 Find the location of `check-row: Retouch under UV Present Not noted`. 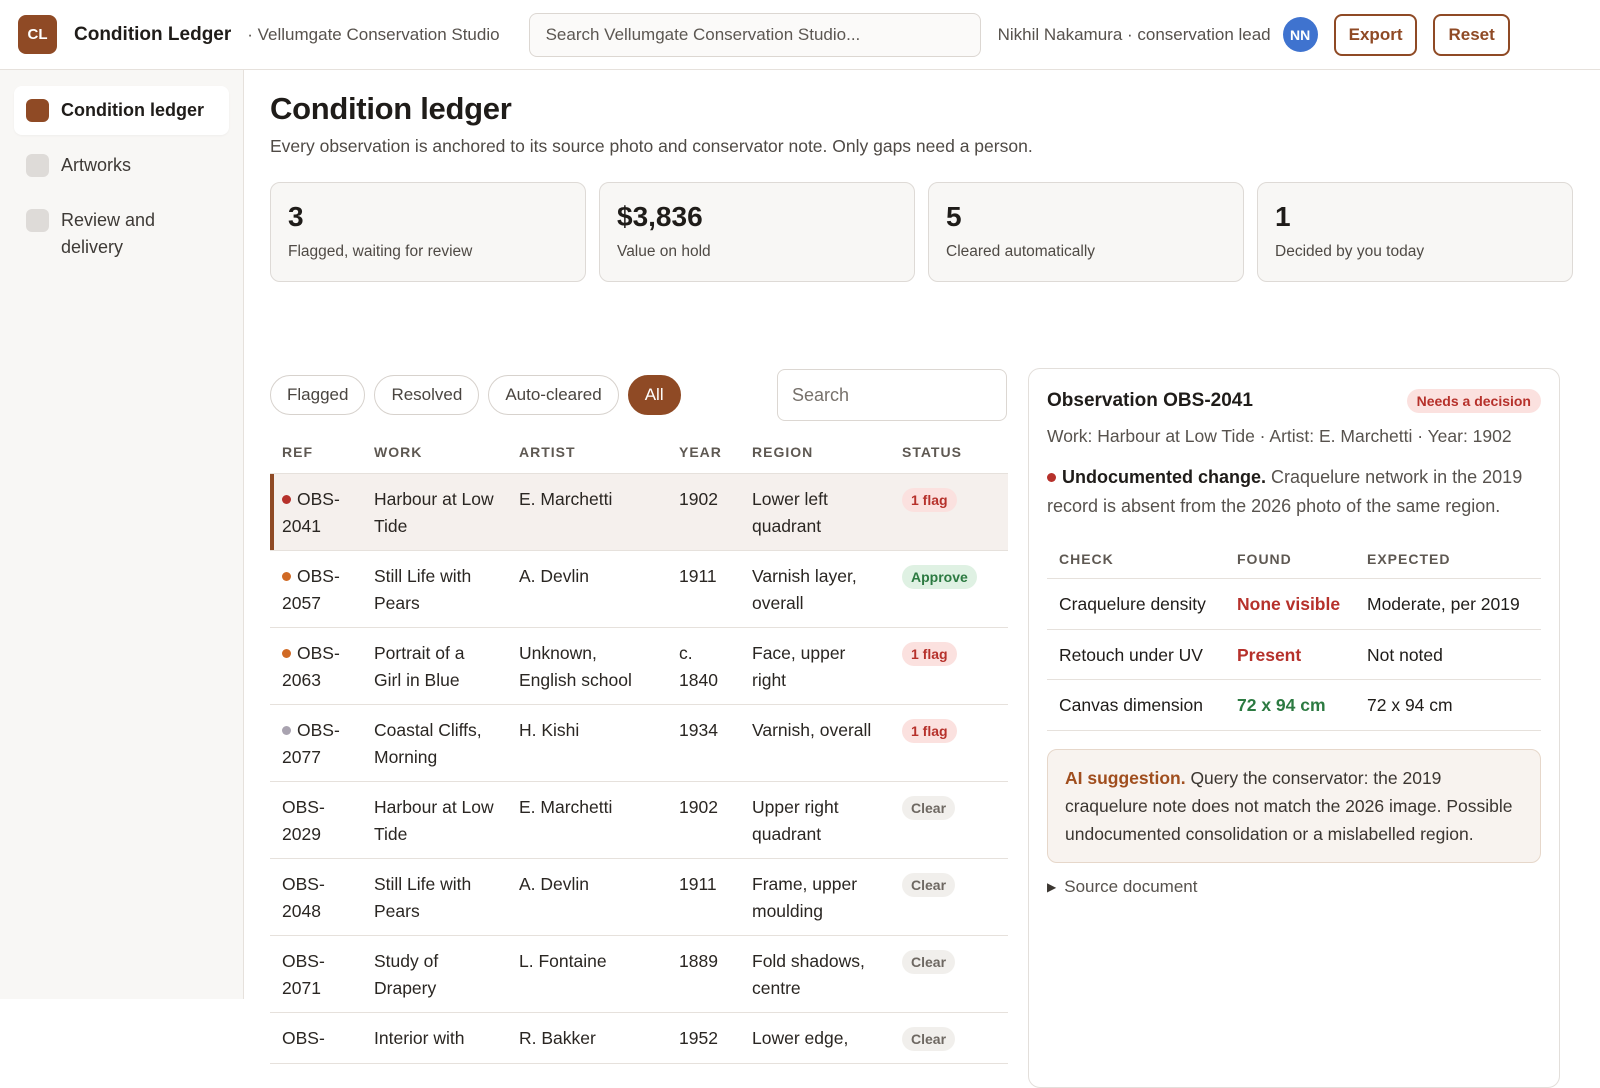

check-row: Retouch under UV Present Not noted is located at coordinates (1294, 654).